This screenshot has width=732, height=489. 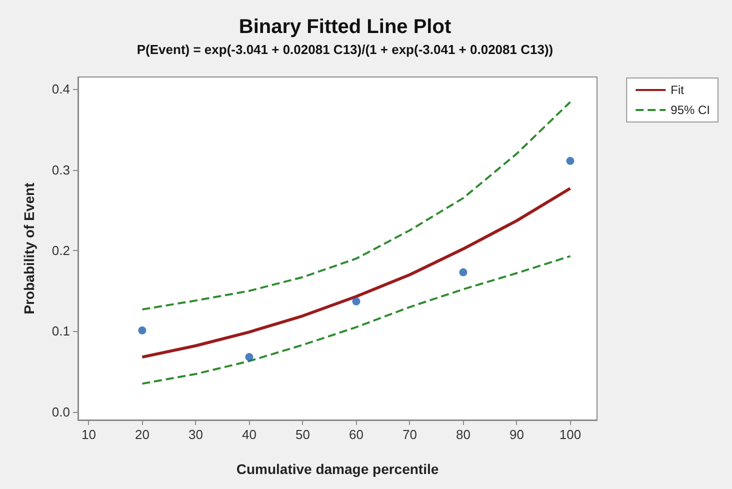 What do you see at coordinates (345, 27) in the screenshot?
I see `chart-title: Binary Fitted Line Plot` at bounding box center [345, 27].